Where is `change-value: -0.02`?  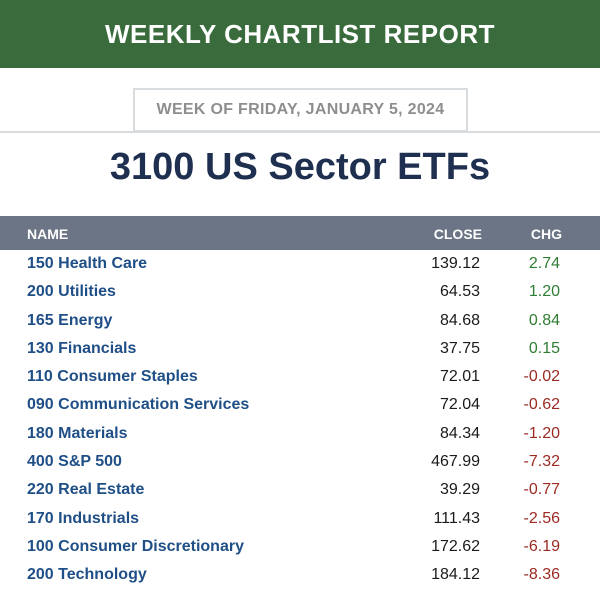 change-value: -0.02 is located at coordinates (541, 377).